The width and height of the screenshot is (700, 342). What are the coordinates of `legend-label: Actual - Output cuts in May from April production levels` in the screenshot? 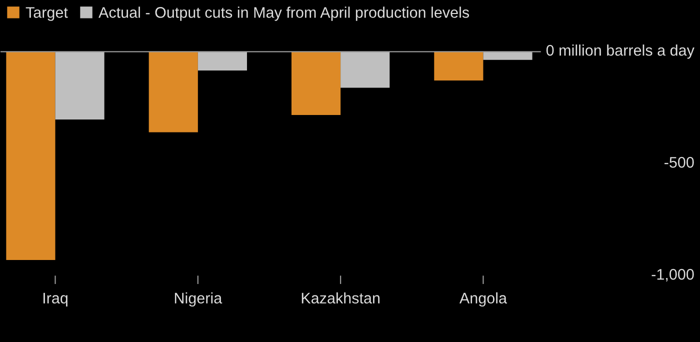 It's located at (284, 13).